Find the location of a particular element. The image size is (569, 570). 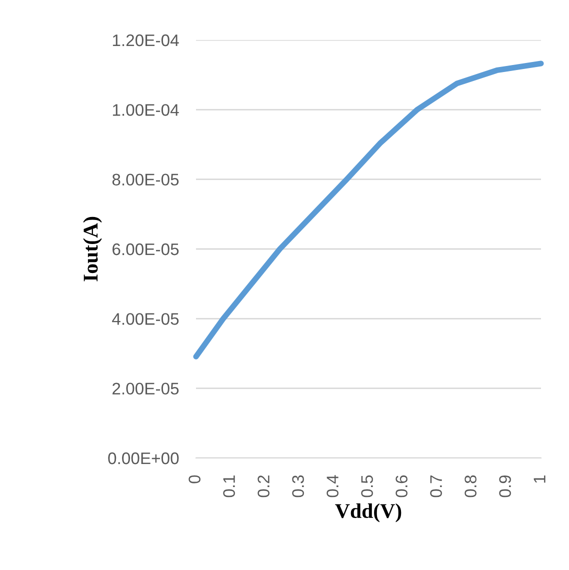

x-tick-label: 0 is located at coordinates (194, 479).